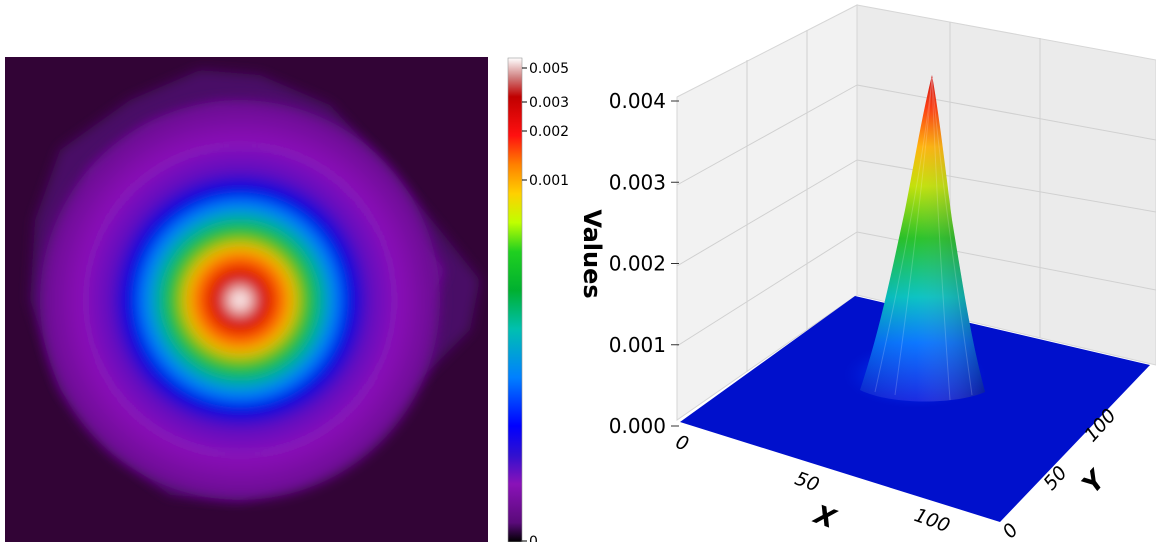 Image resolution: width=1156 pixels, height=542 pixels. What do you see at coordinates (549, 181) in the screenshot?
I see `colorbar-tick-label: 0.001` at bounding box center [549, 181].